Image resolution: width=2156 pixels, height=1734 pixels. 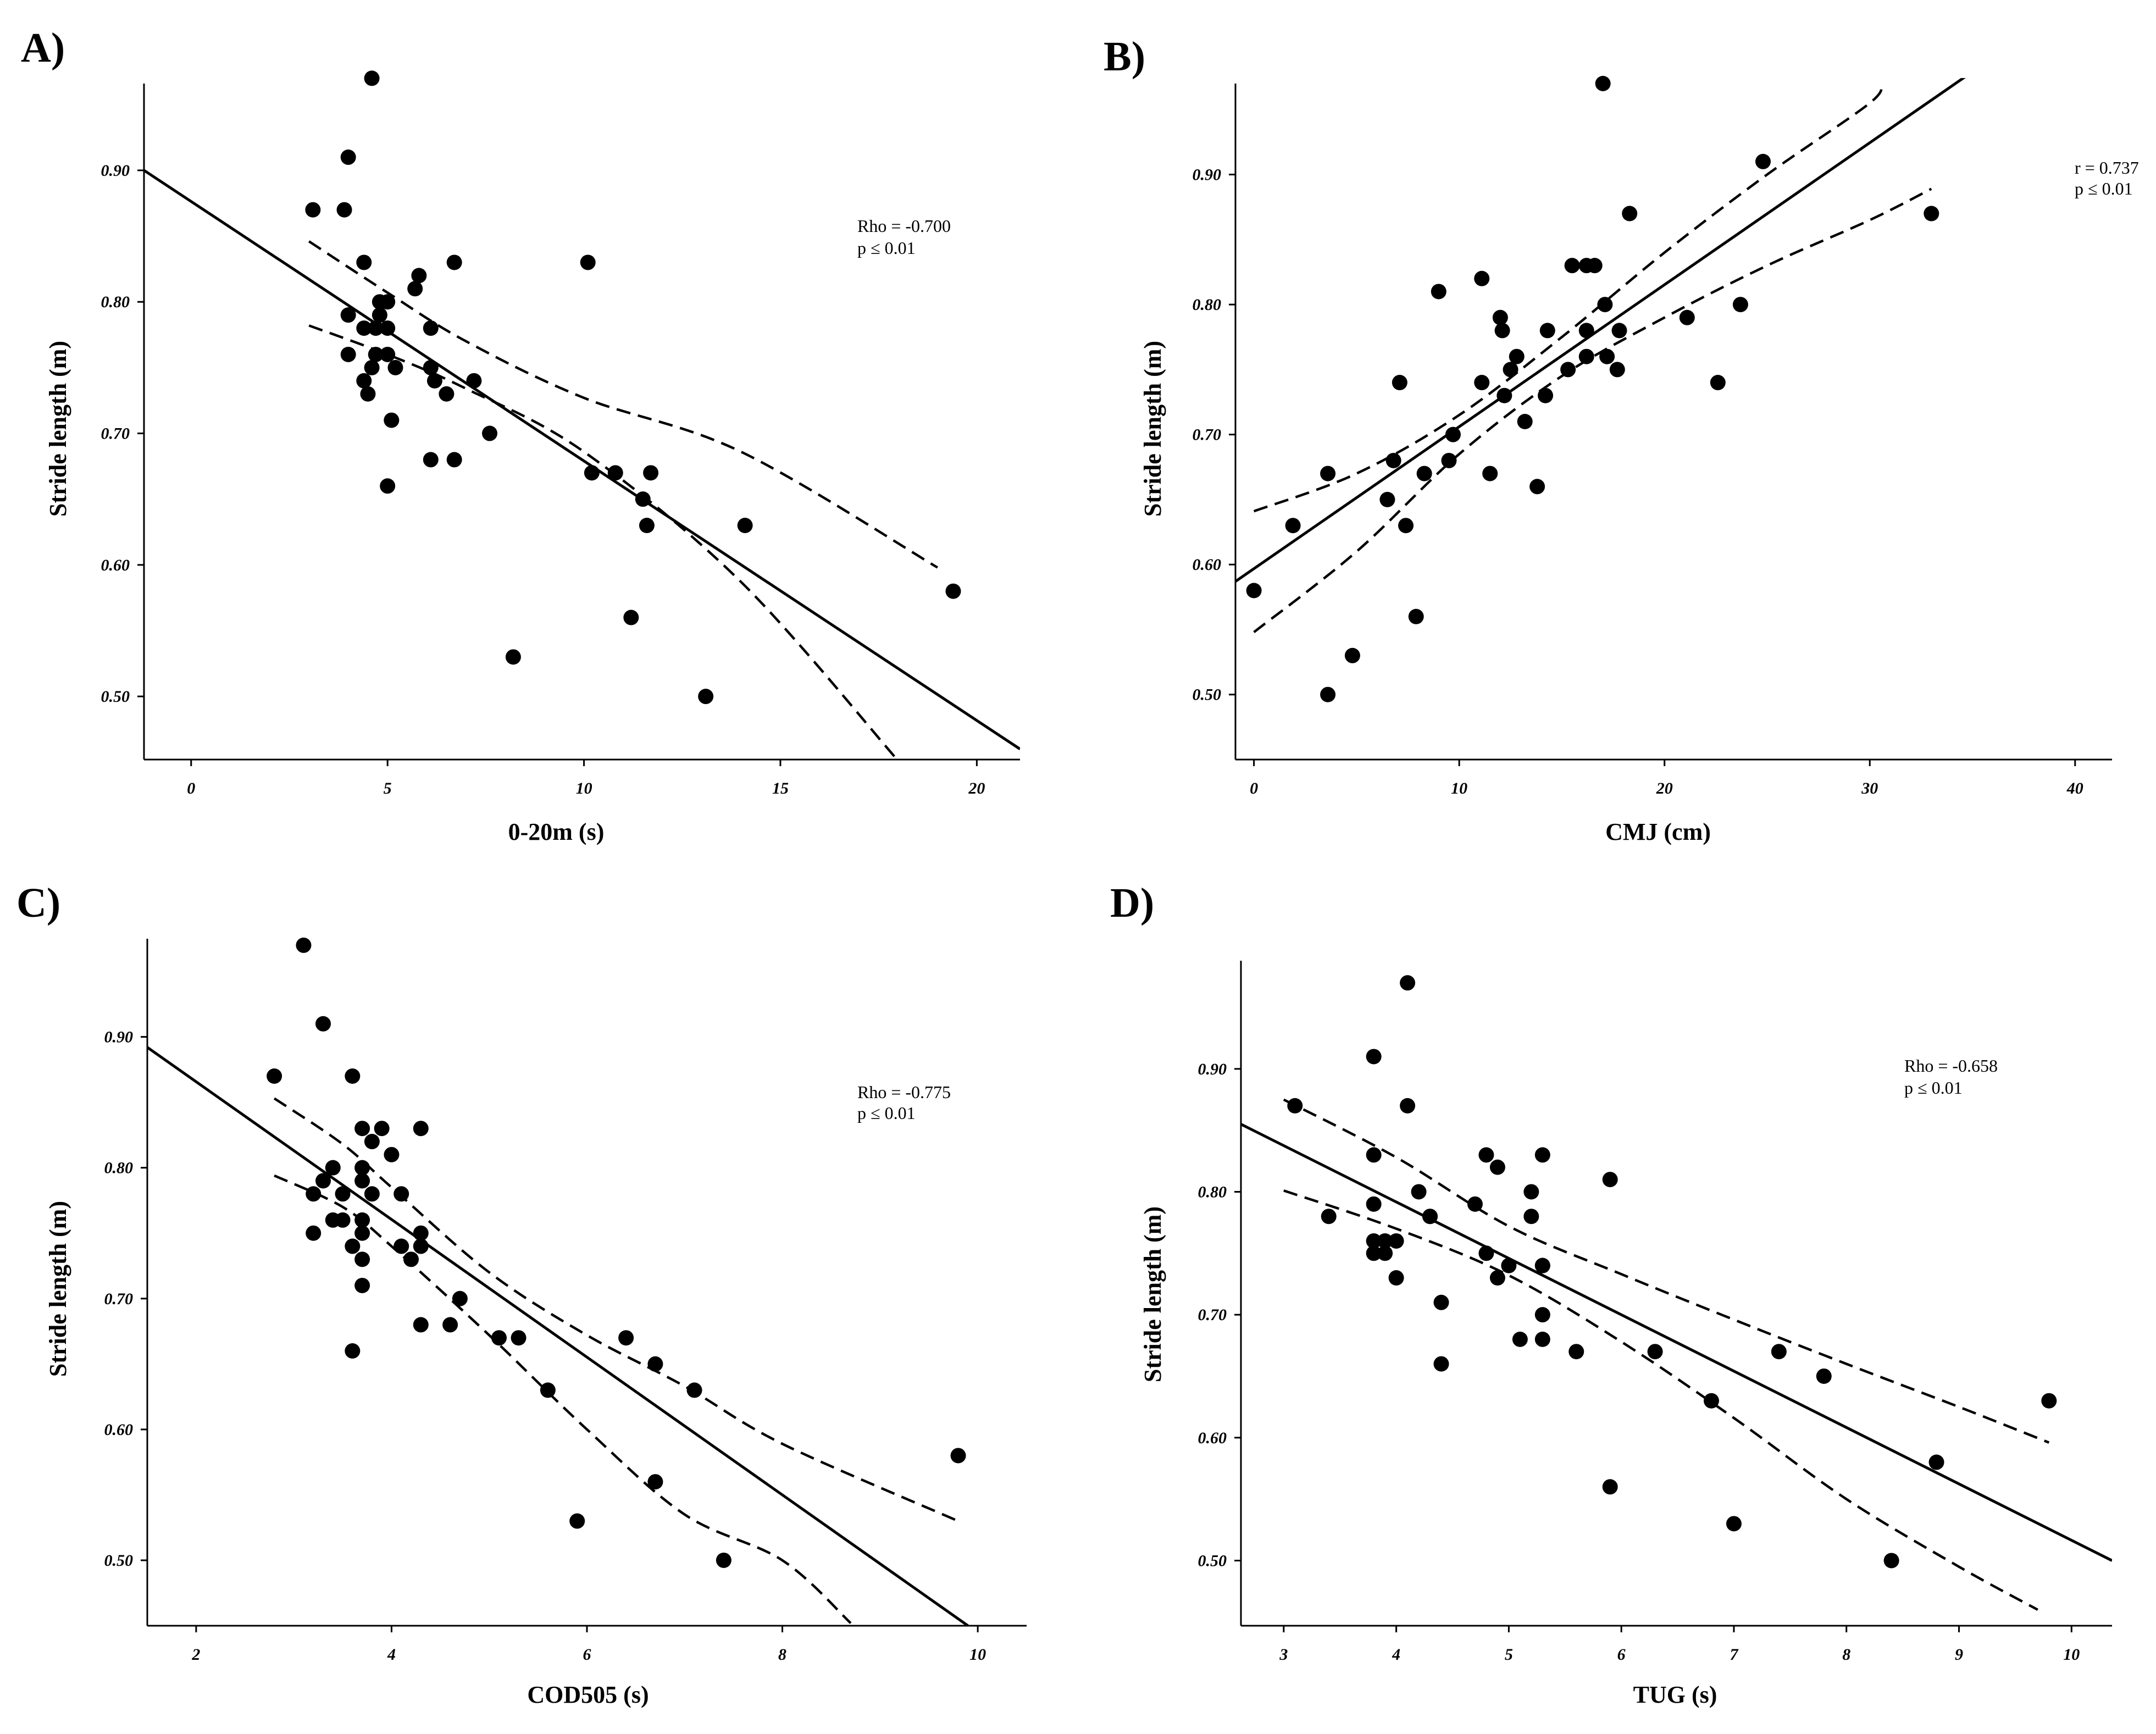 What do you see at coordinates (1132, 903) in the screenshot?
I see `panel-d-letter: D)` at bounding box center [1132, 903].